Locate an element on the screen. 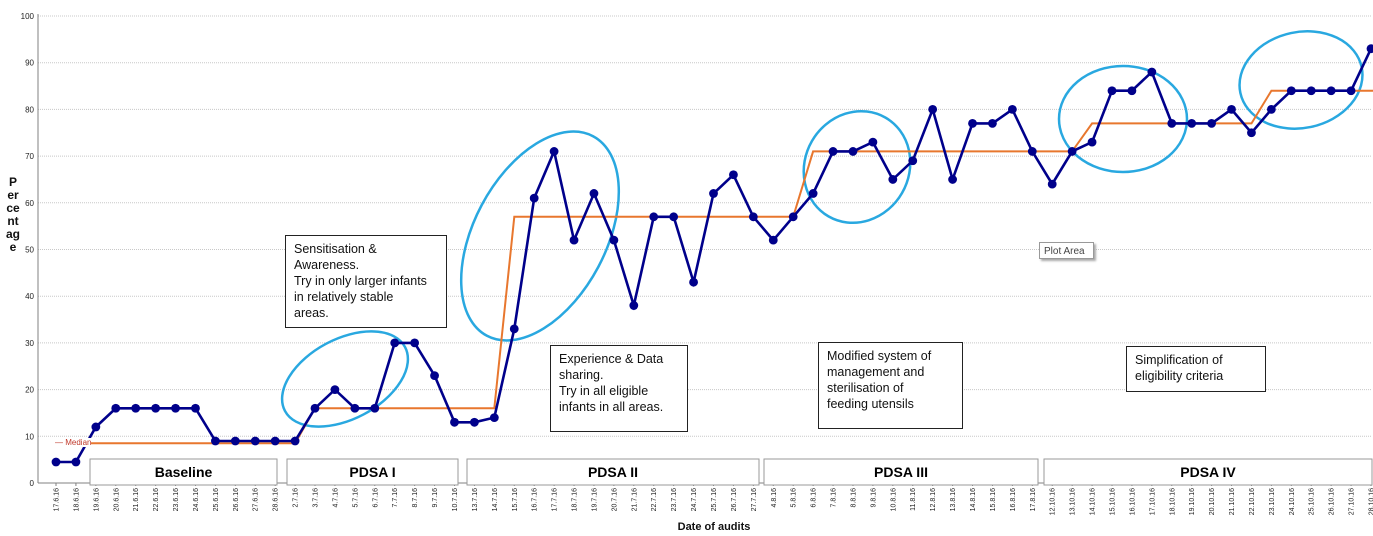  x-tick-label: 15.10.16 is located at coordinates (1112, 501).